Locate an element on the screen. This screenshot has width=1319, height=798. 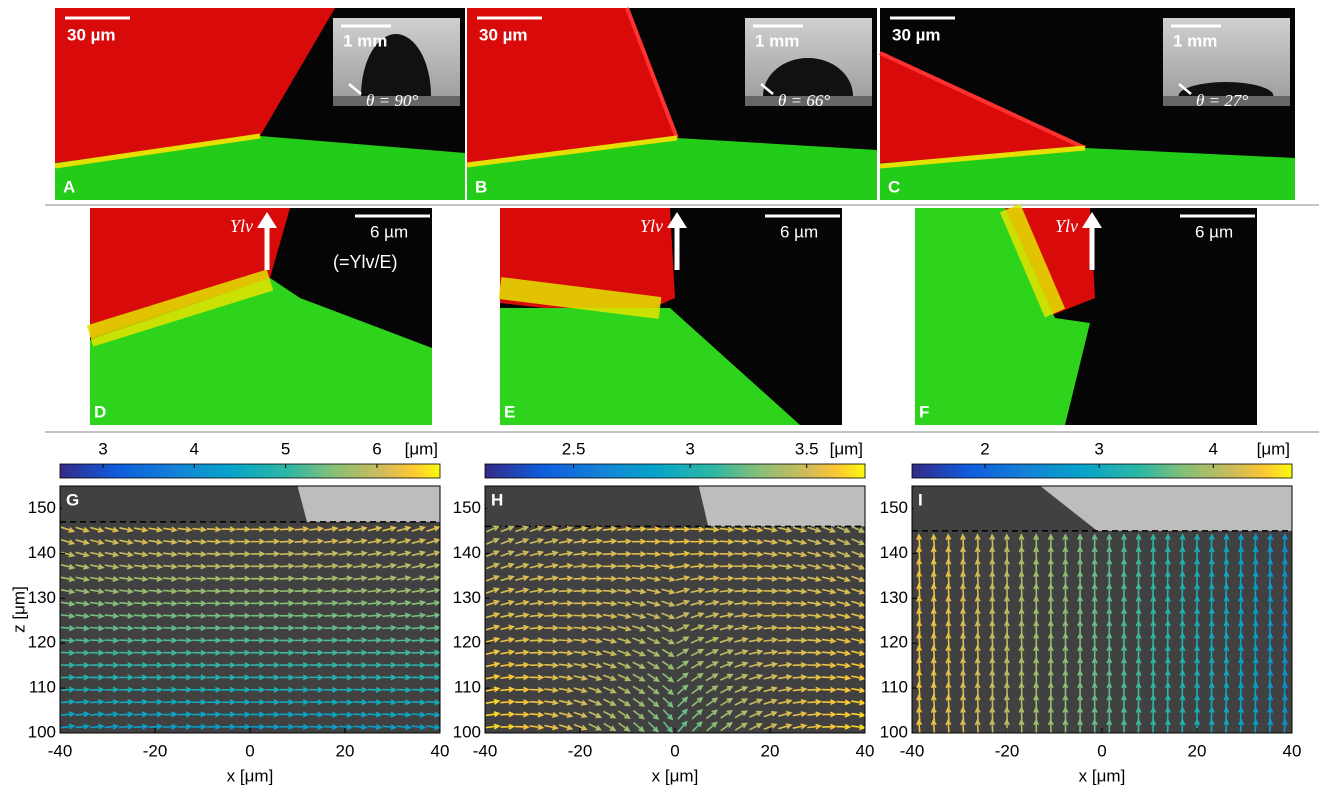
micrograph-panel: 30 µm A 1 mm θ = 90° is located at coordinates (259, 104).